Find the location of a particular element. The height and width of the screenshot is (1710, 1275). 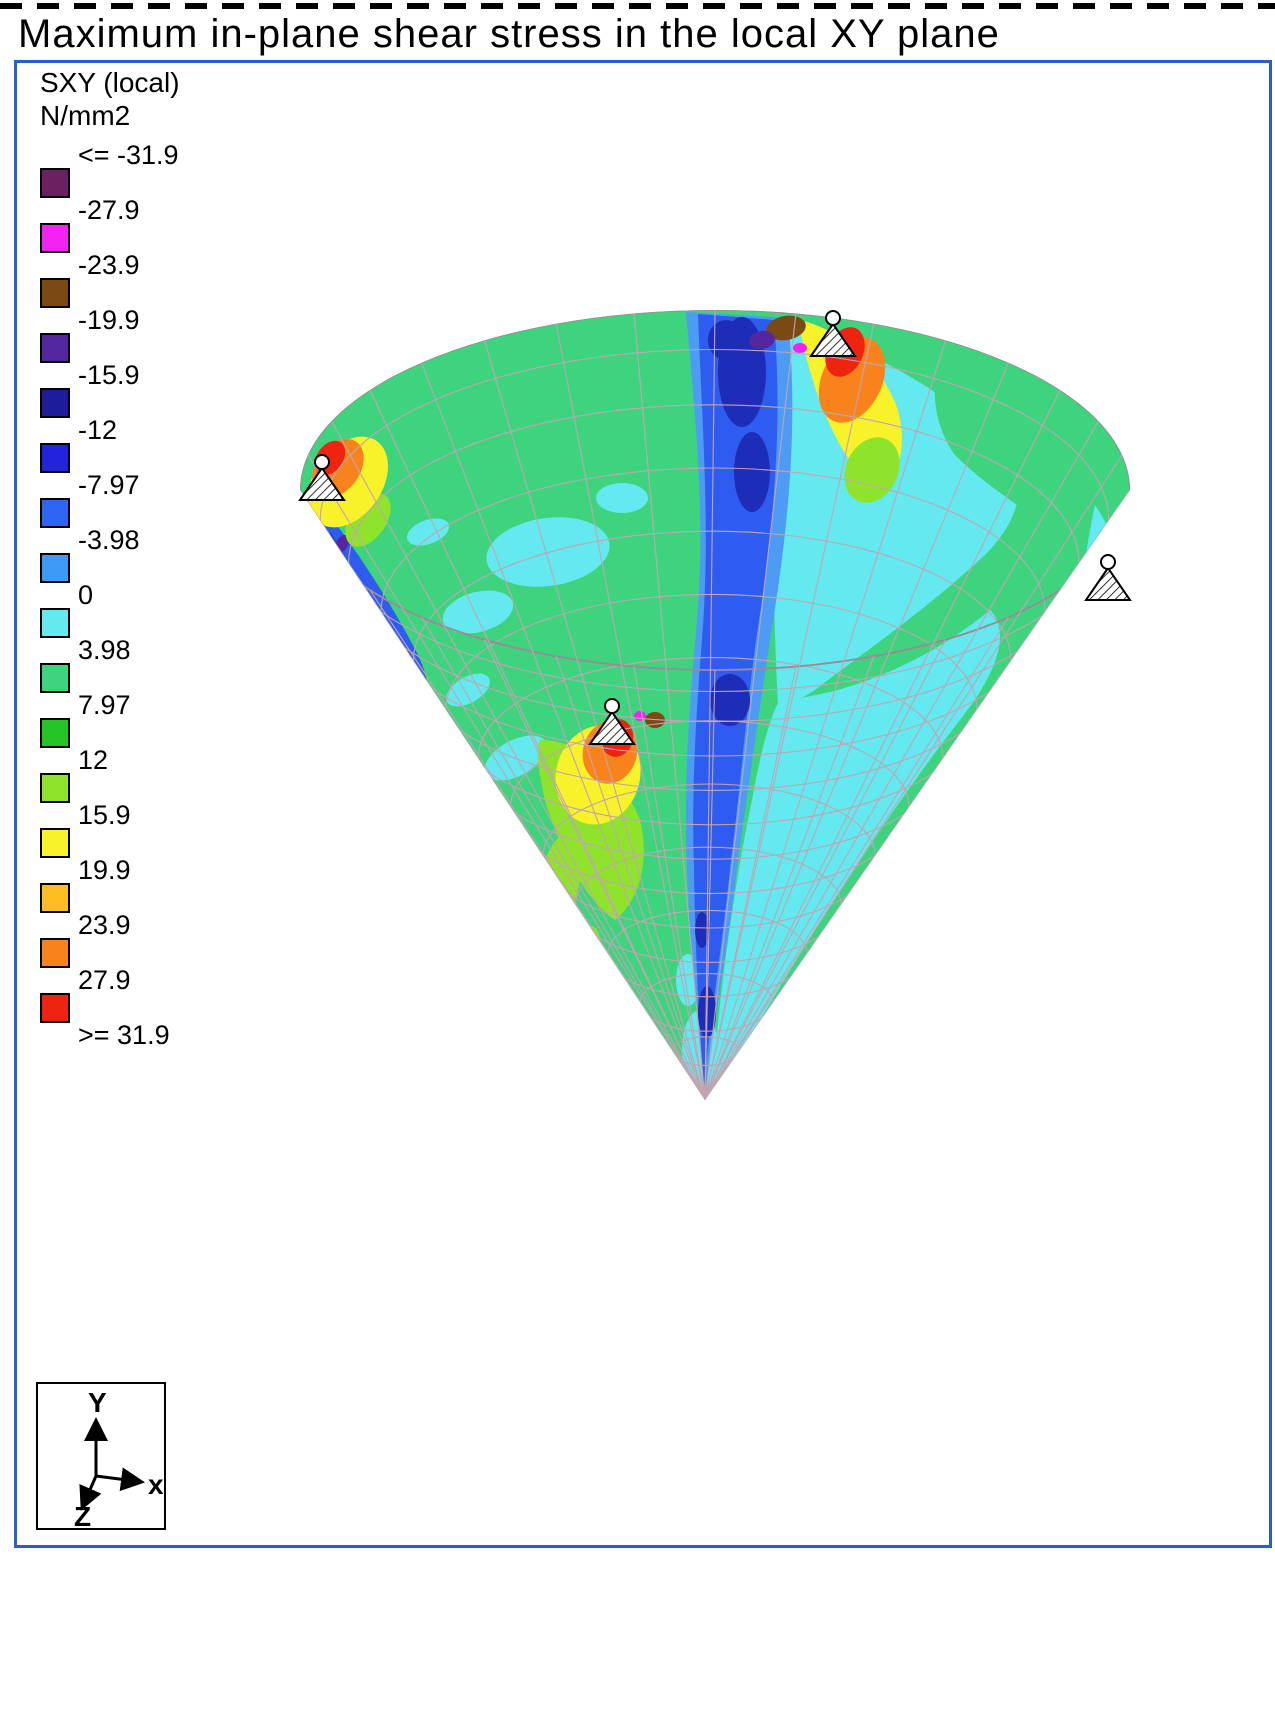

dashed-separator is located at coordinates (637, 6).